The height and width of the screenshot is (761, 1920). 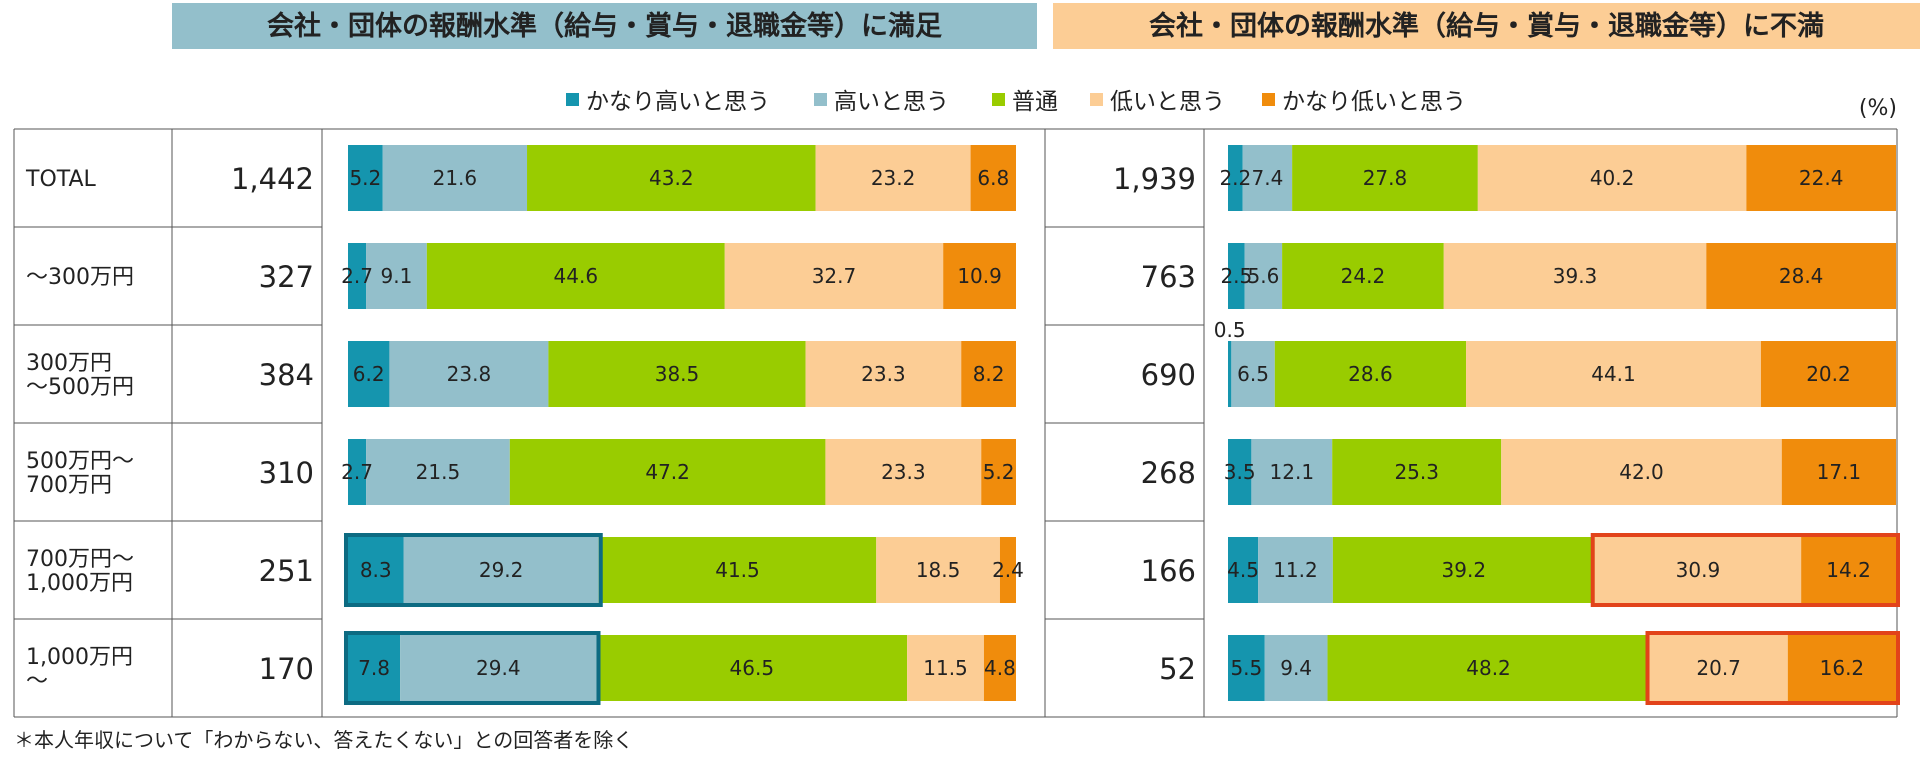 What do you see at coordinates (438, 472) in the screenshot?
I see `panel-1-value-4-2: 21.5` at bounding box center [438, 472].